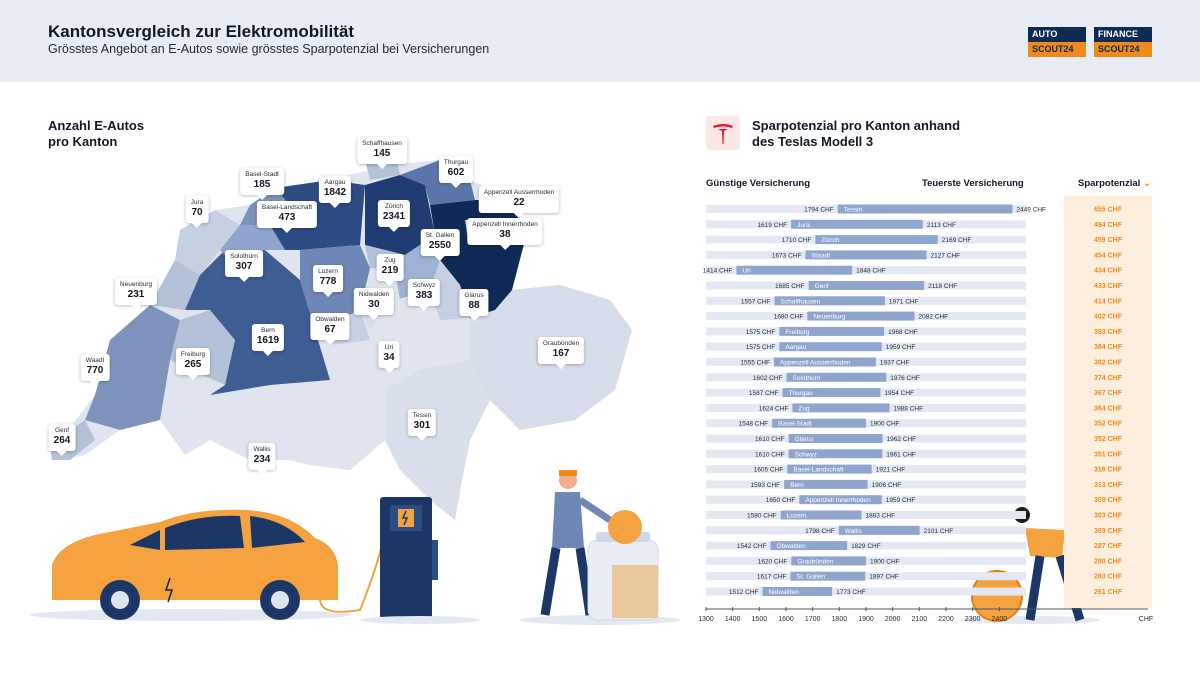 Image resolution: width=1200 pixels, height=675 pixels. Describe the element at coordinates (268, 340) in the screenshot. I see `map-pin-value: 1619` at that location.